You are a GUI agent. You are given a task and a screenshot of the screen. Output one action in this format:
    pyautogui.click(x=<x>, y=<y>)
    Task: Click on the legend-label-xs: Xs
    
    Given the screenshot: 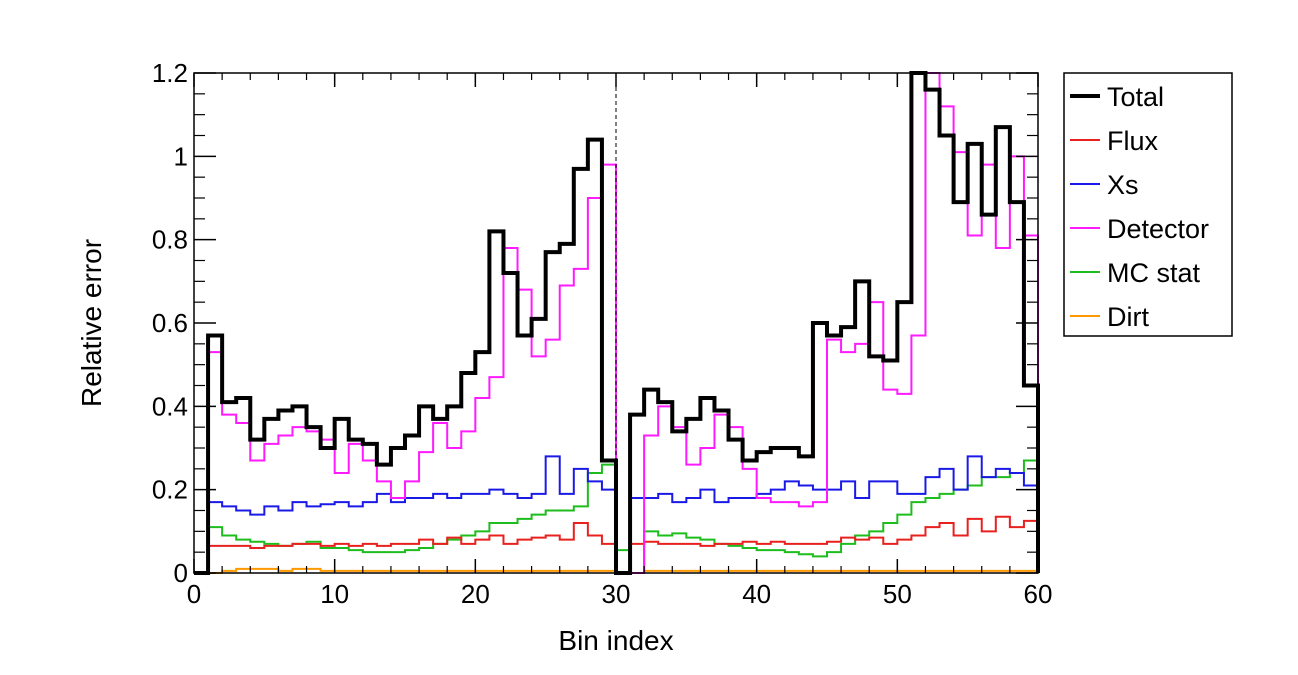 What is the action you would take?
    pyautogui.click(x=1123, y=185)
    